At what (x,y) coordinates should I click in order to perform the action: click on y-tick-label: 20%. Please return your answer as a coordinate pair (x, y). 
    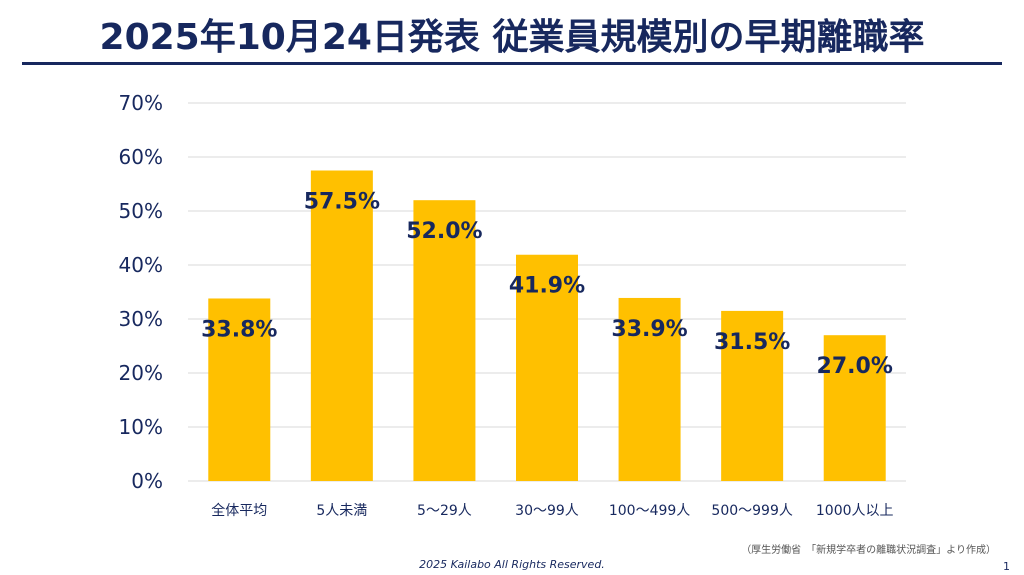
    Looking at the image, I should click on (141, 373).